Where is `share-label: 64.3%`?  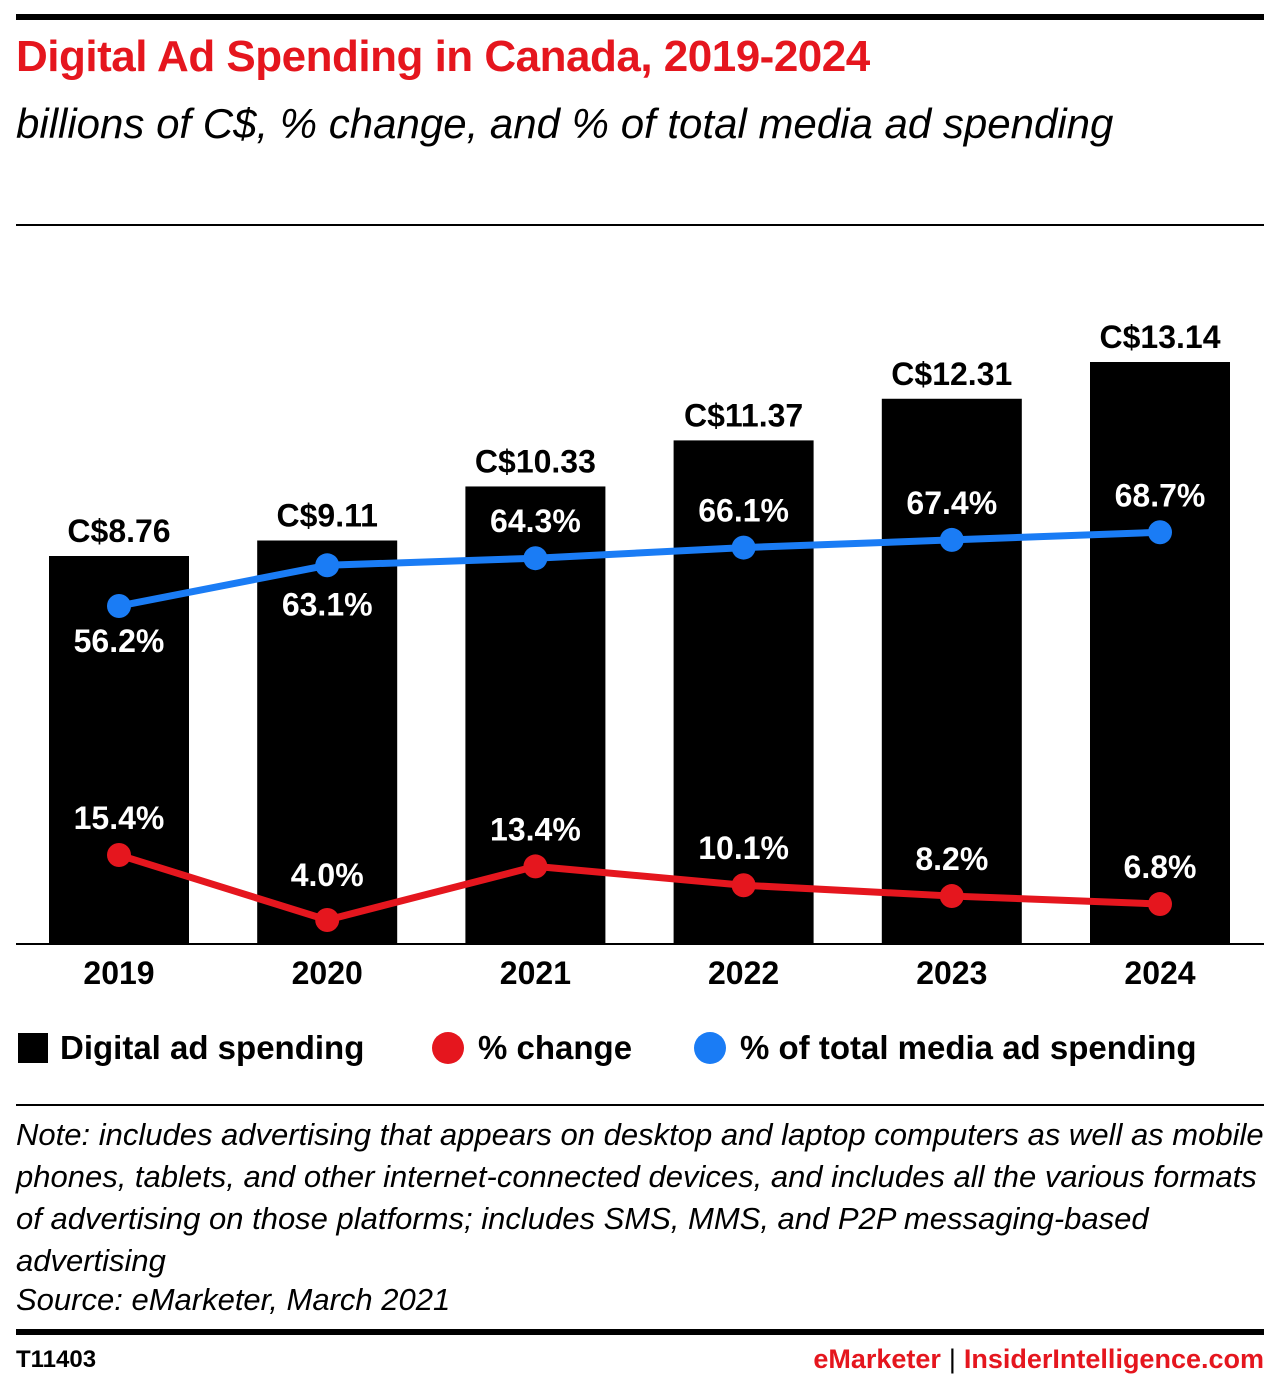 share-label: 64.3% is located at coordinates (535, 521).